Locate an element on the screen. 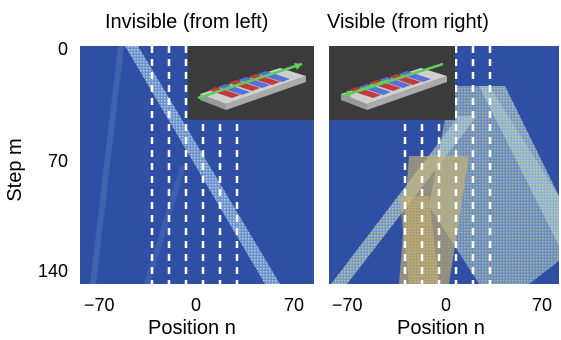 Image resolution: width=561 pixels, height=340 pixels. left-beam-faint is located at coordinates (107, 165).